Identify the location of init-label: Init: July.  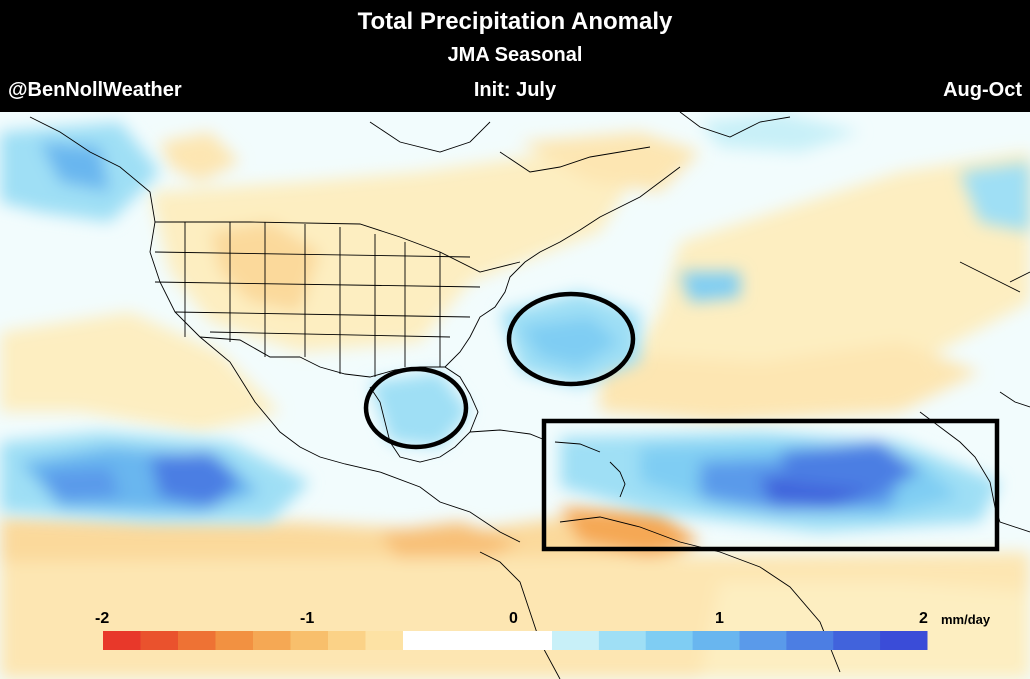
(515, 90).